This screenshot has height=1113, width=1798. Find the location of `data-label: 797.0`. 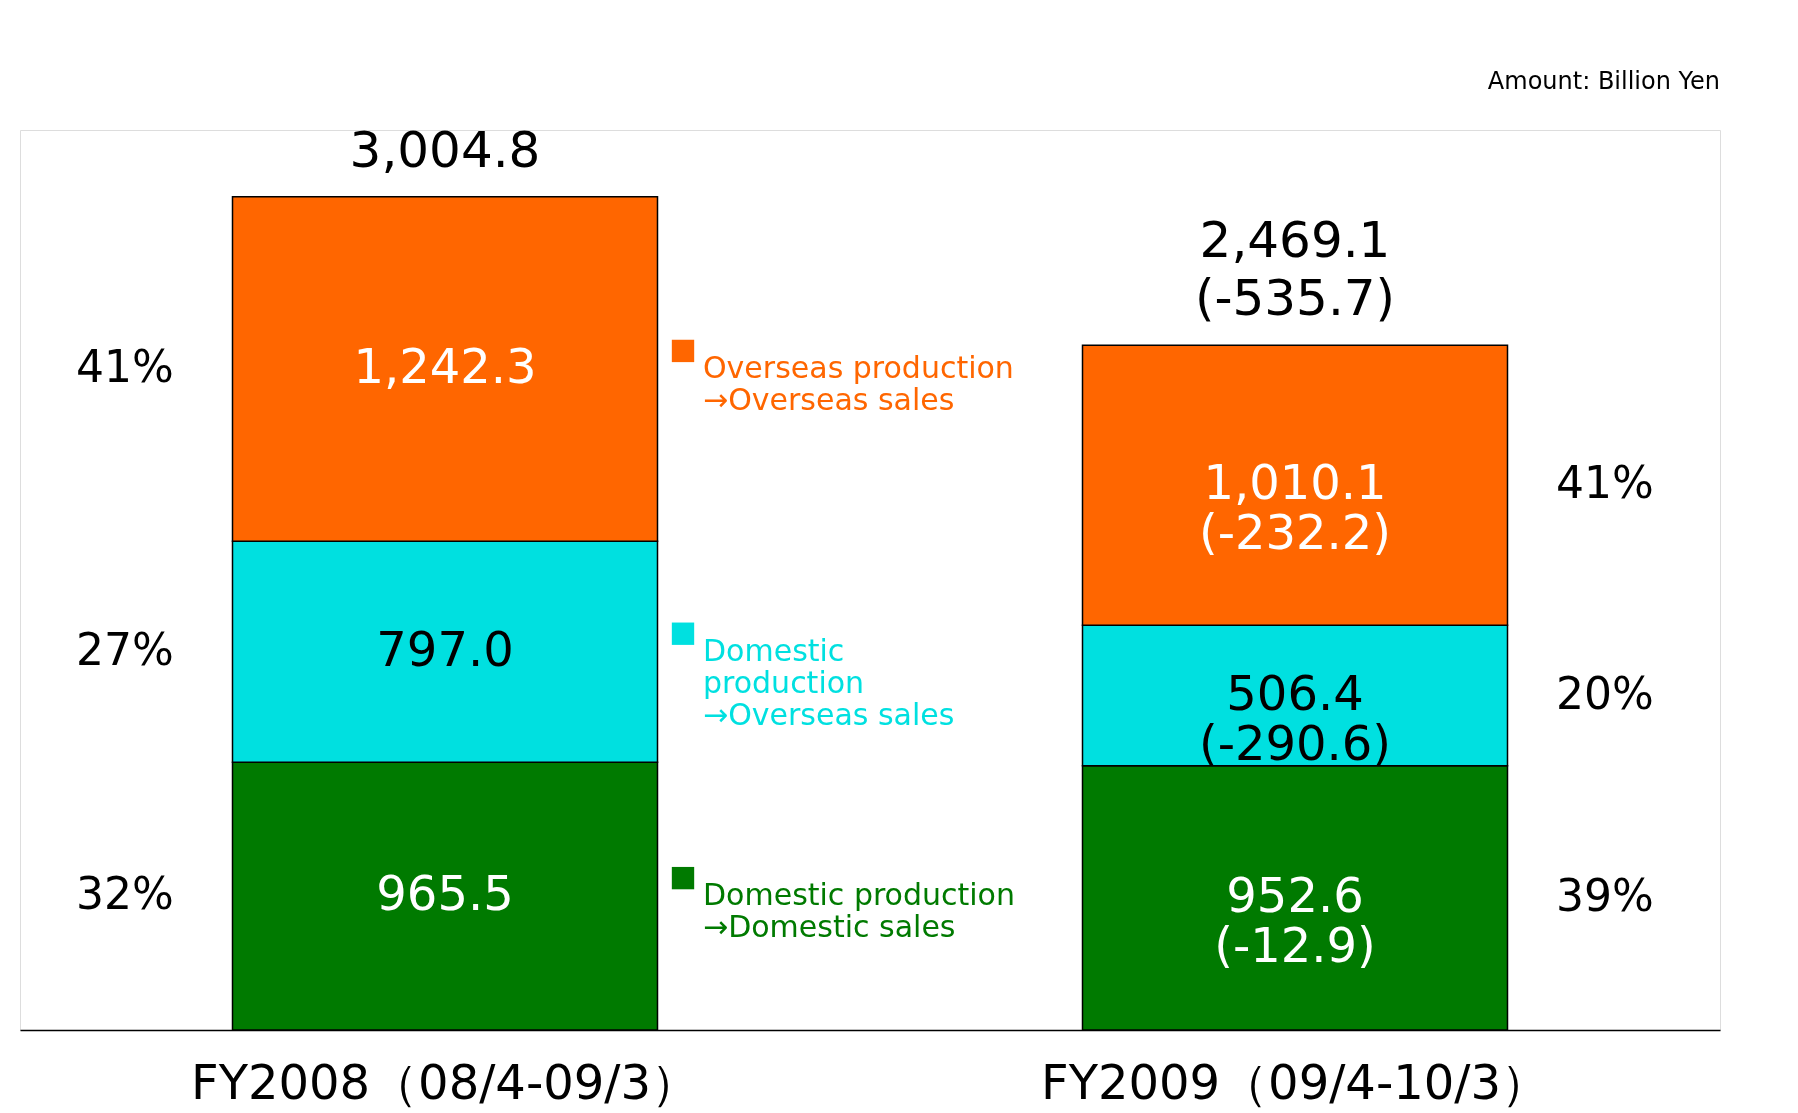

data-label: 797.0 is located at coordinates (445, 648).